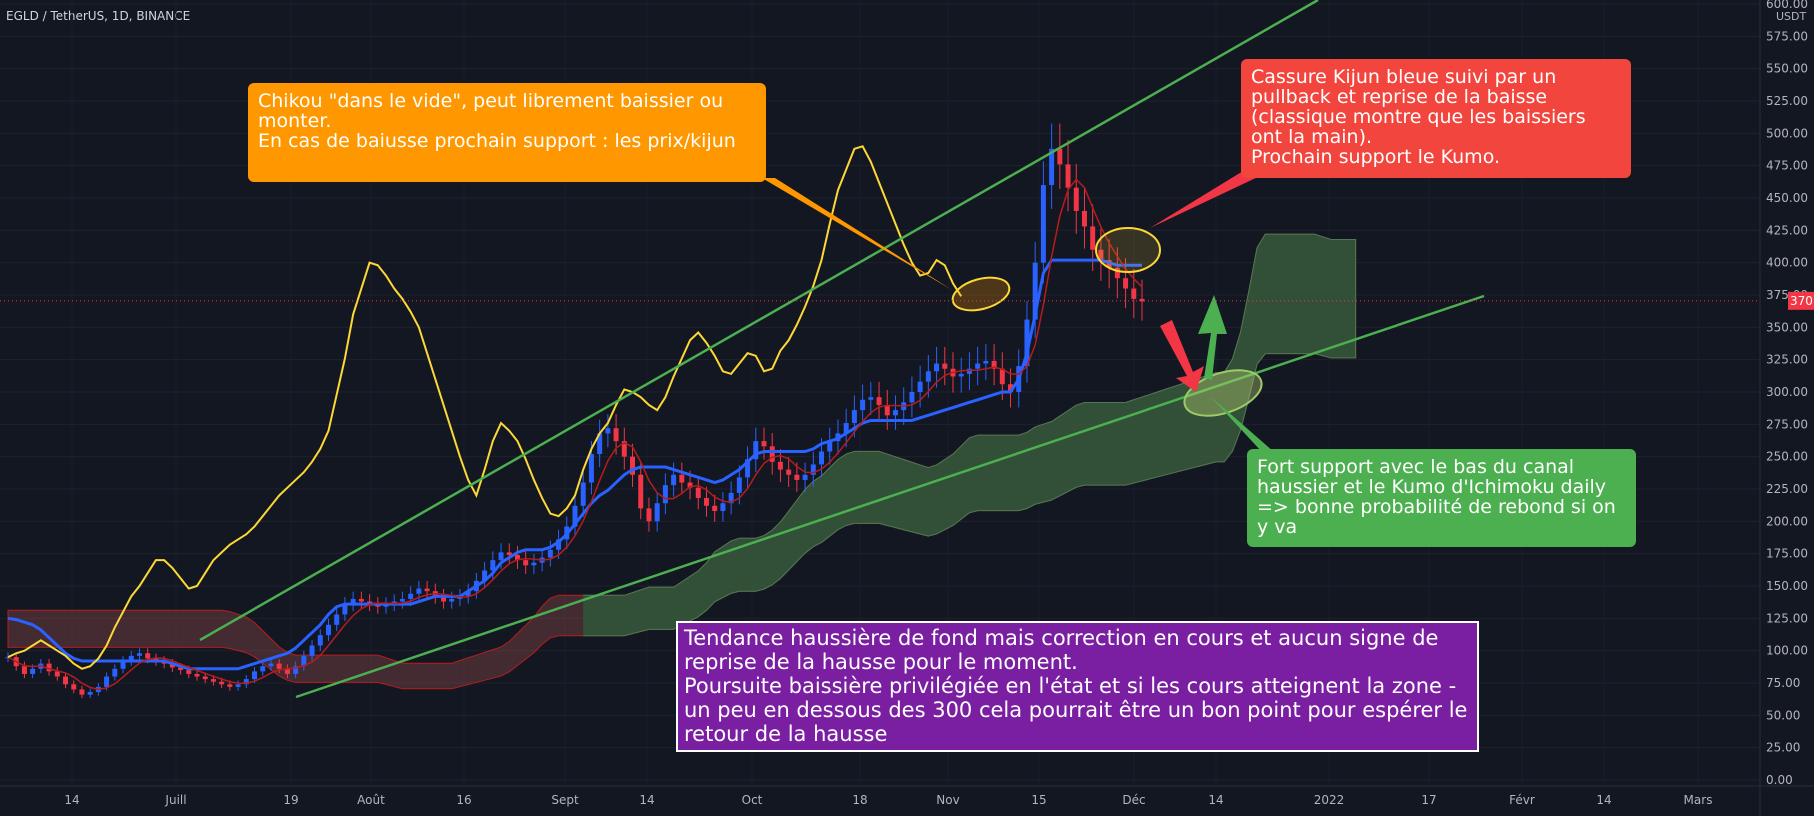  What do you see at coordinates (1787, 101) in the screenshot?
I see `y-tick-label: 525.00` at bounding box center [1787, 101].